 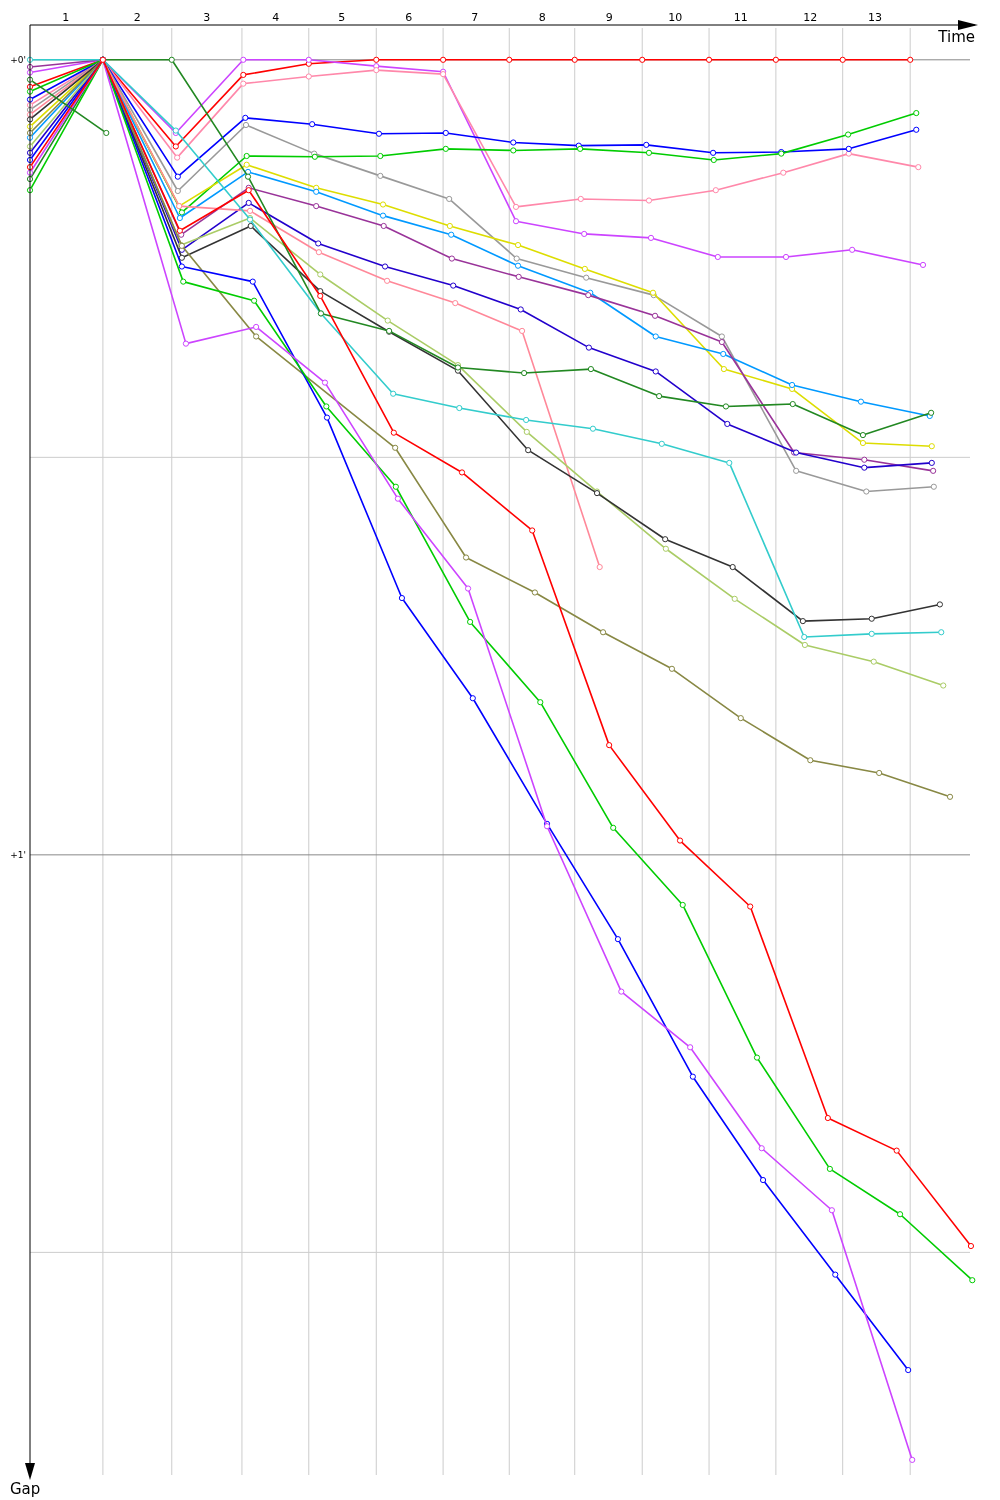 What do you see at coordinates (342, 17) in the screenshot?
I see `x-tick-label: 5` at bounding box center [342, 17].